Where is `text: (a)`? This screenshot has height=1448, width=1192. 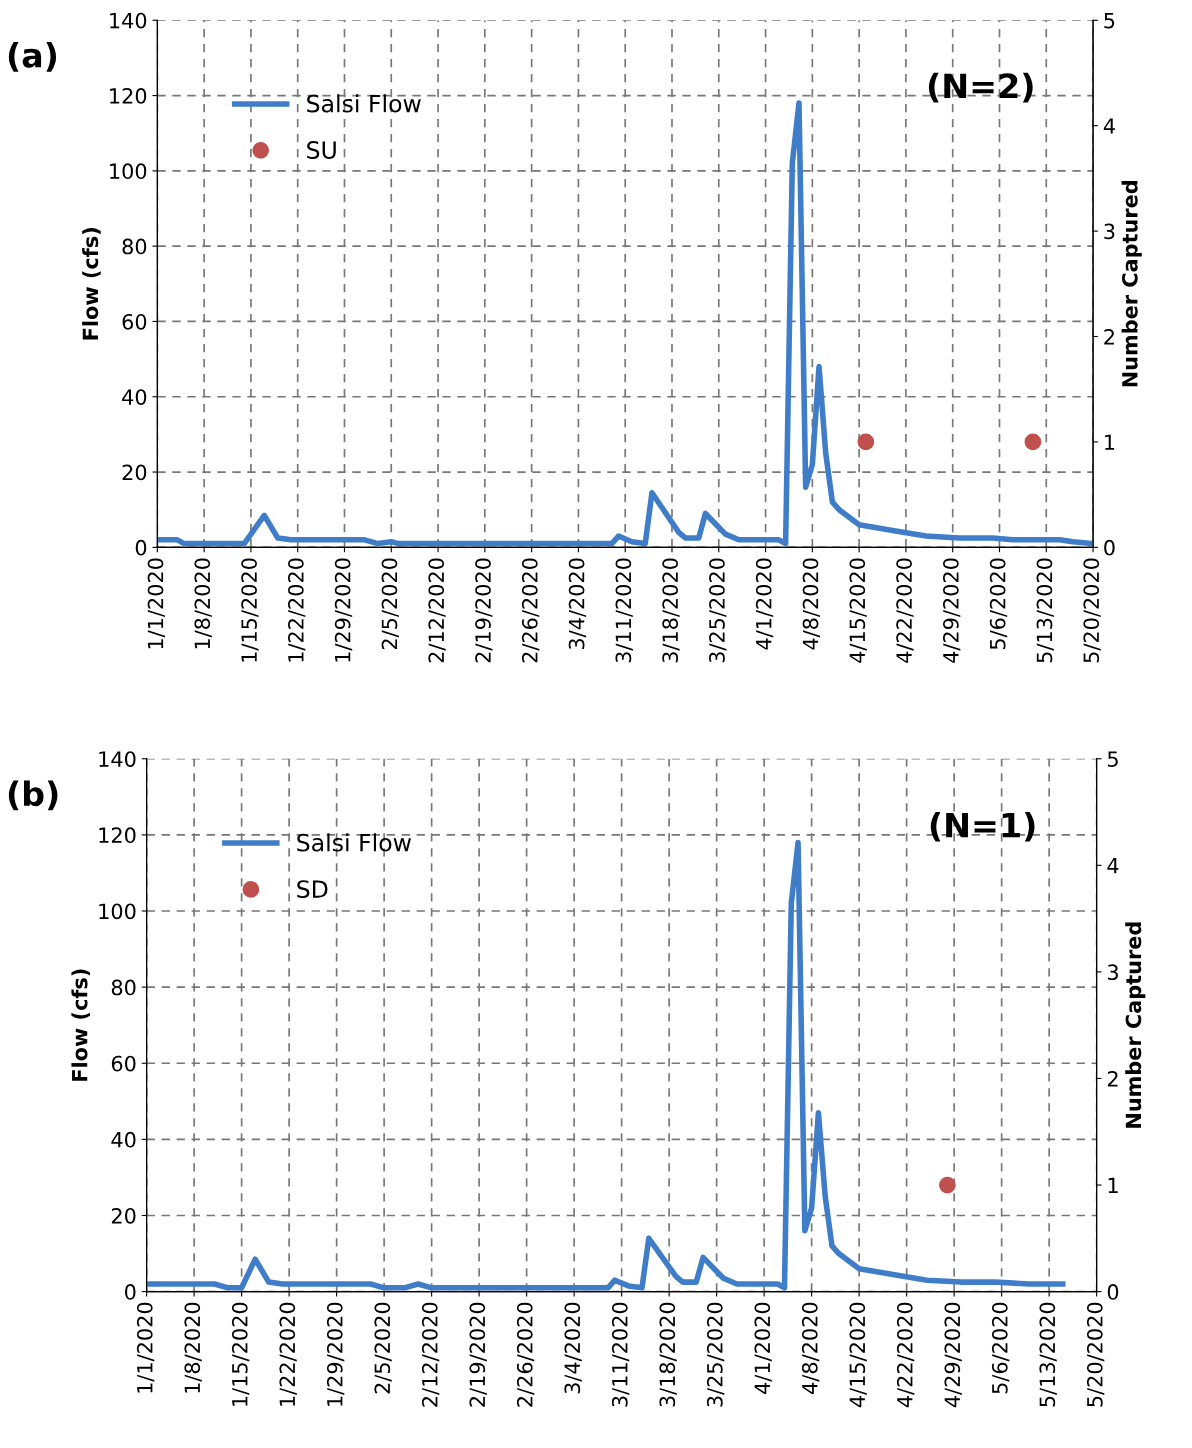
text: (a) is located at coordinates (32, 57).